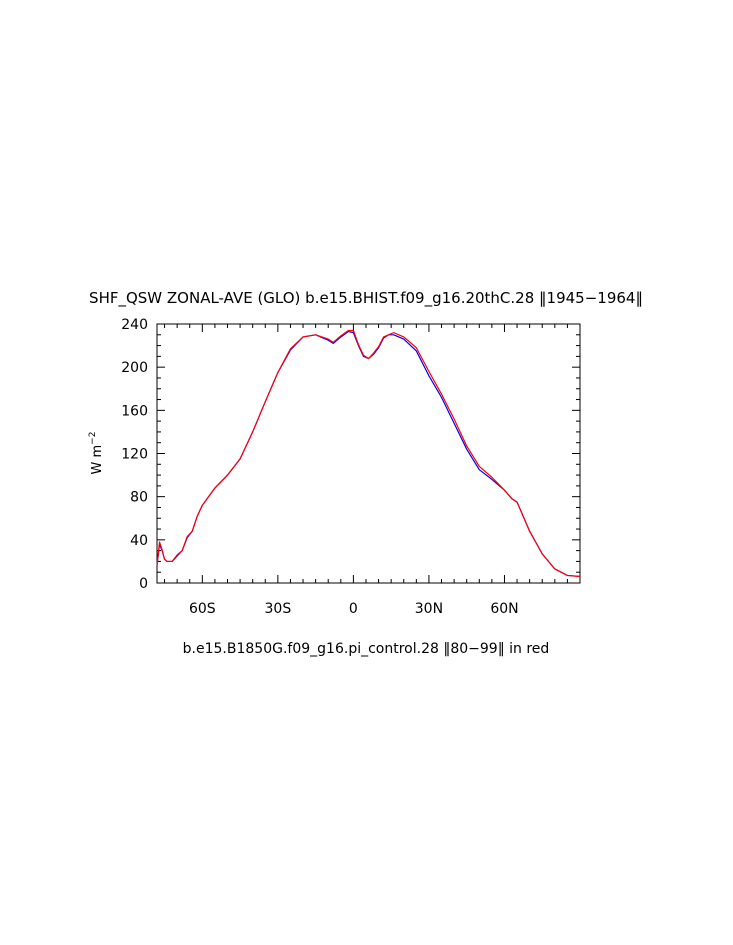  What do you see at coordinates (143, 584) in the screenshot?
I see `y-tick-label: 0` at bounding box center [143, 584].